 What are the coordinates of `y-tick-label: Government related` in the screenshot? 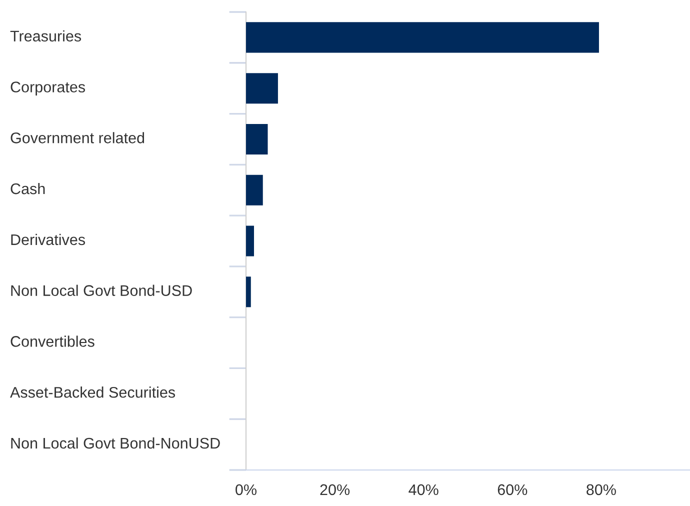 It's located at (77, 138).